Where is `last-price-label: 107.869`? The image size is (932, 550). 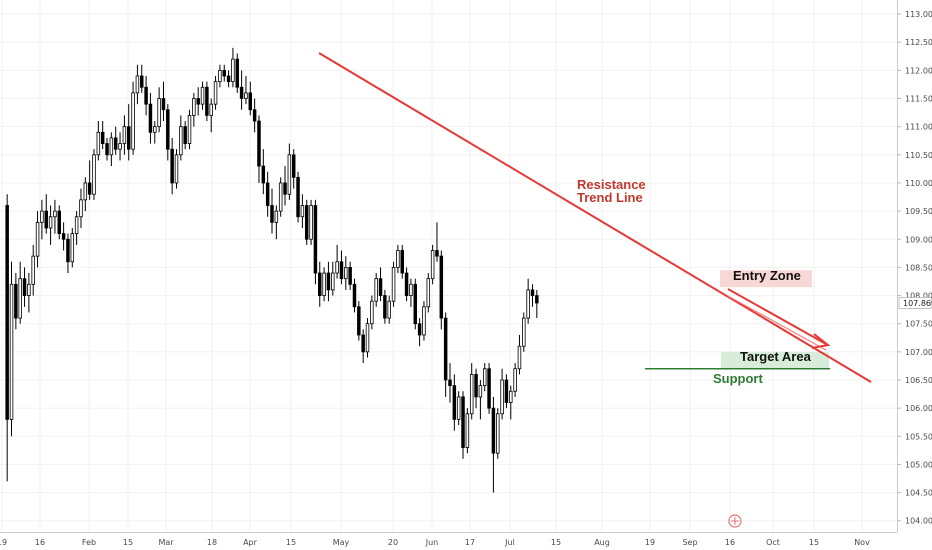 last-price-label: 107.869 is located at coordinates (917, 303).